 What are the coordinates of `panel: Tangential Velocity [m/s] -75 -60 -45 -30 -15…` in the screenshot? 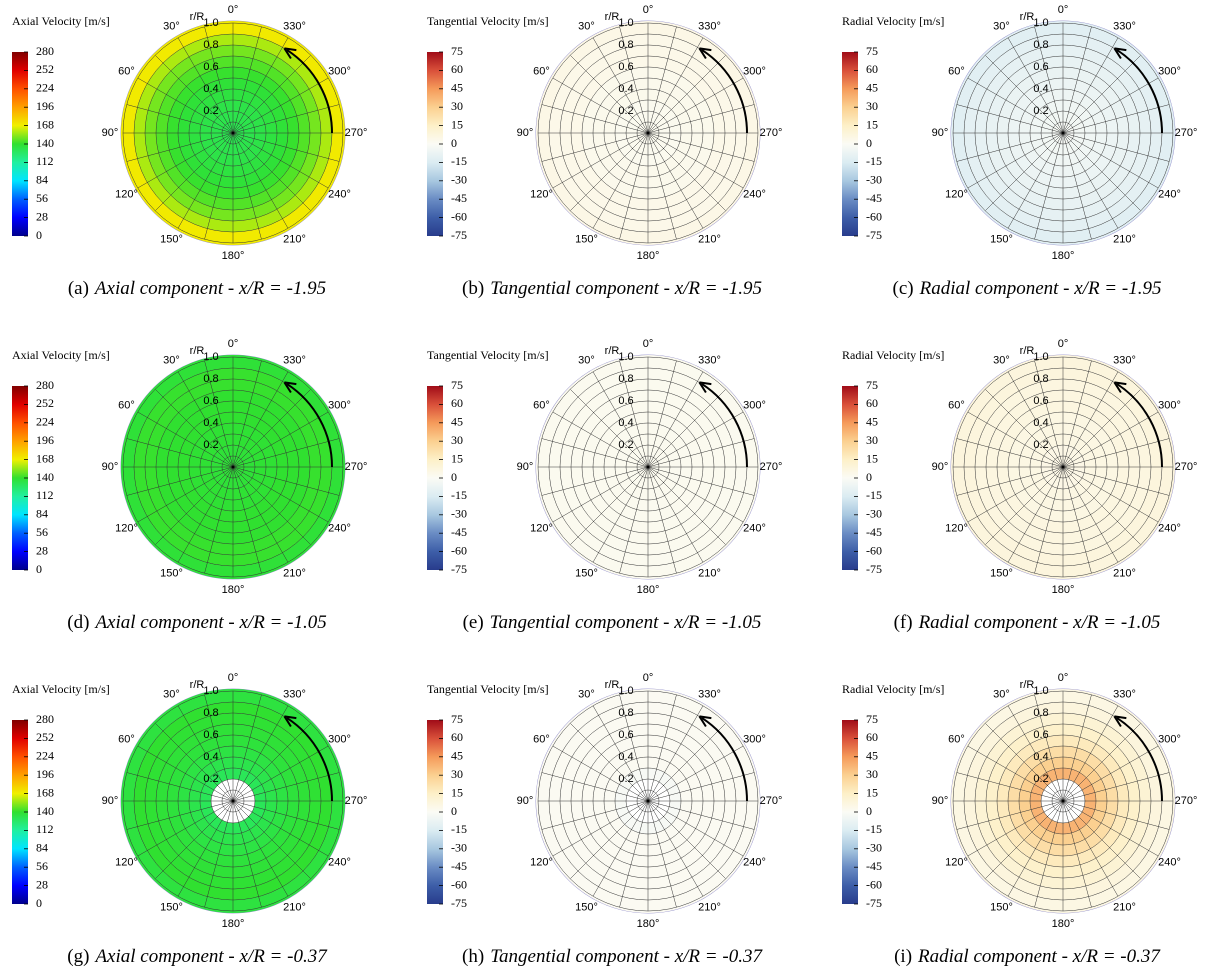 It's located at (604, 151).